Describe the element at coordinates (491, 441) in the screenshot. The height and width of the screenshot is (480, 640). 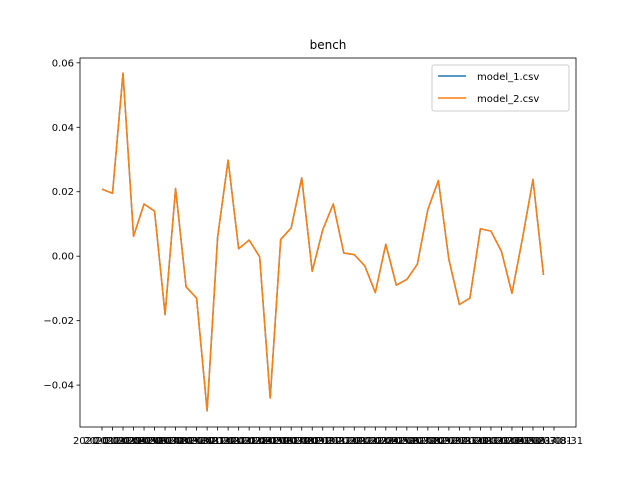
I see `x-tick-label: 2023-02-28` at that location.